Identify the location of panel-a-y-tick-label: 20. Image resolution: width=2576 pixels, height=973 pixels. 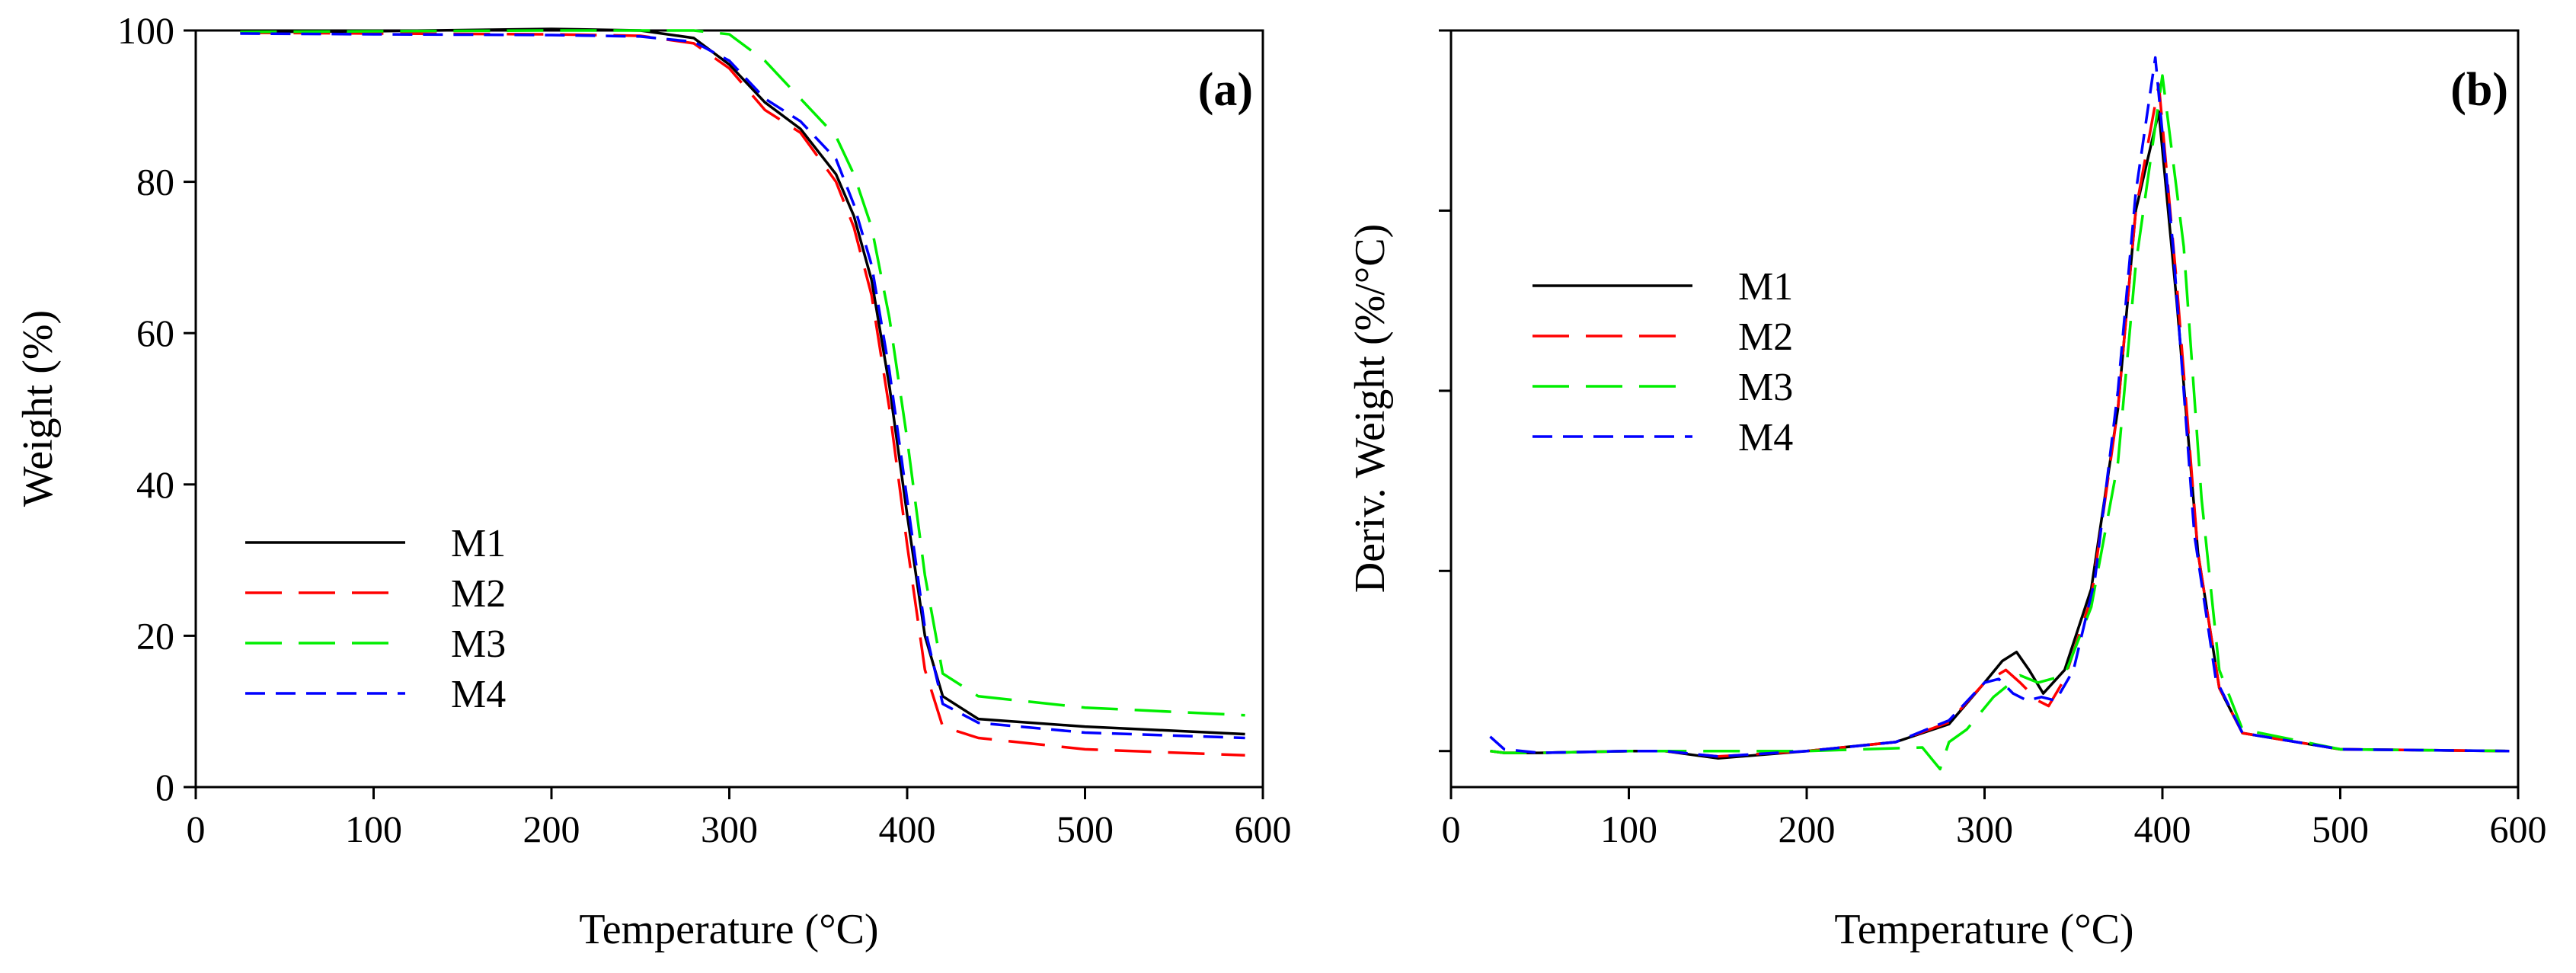
(155, 635).